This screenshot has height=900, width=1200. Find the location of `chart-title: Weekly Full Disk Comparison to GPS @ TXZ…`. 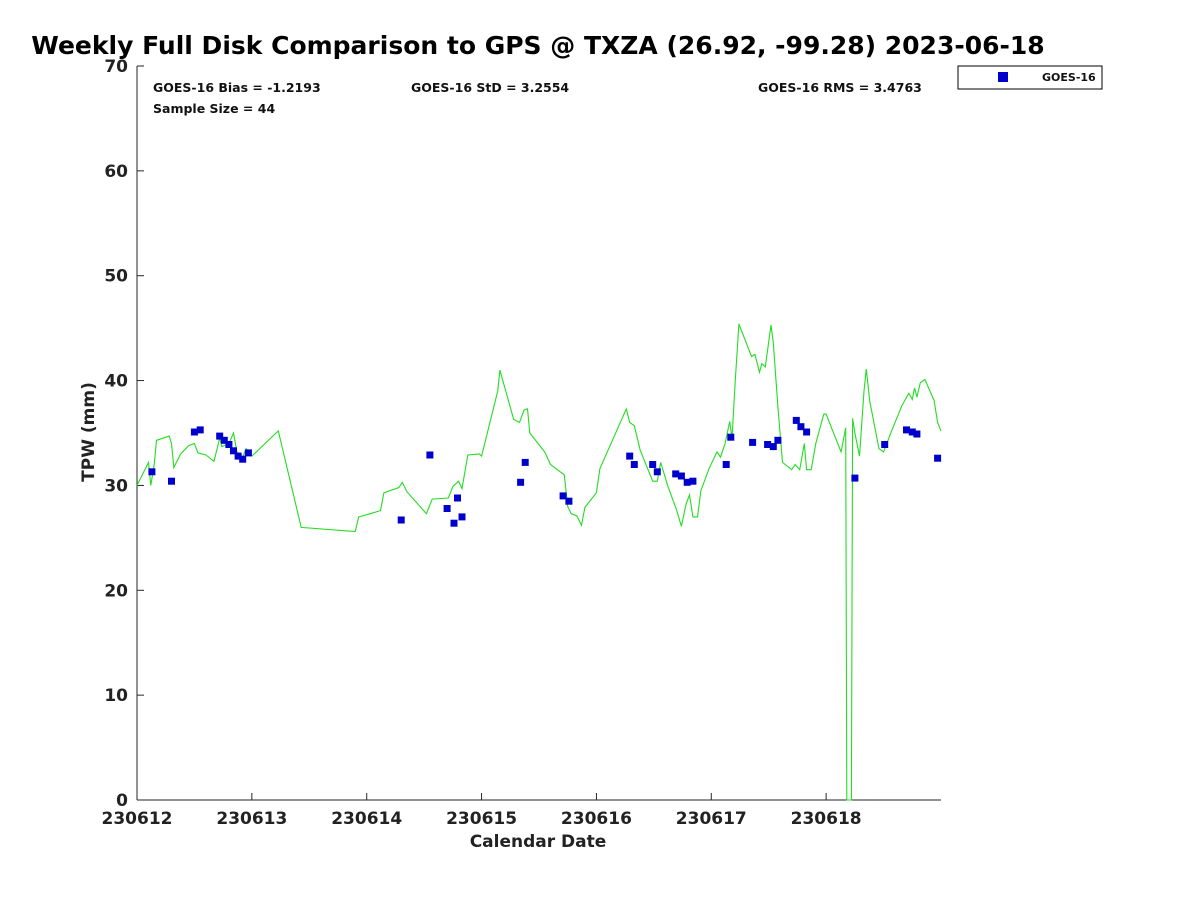

chart-title: Weekly Full Disk Comparison to GPS @ TXZ… is located at coordinates (537, 45).